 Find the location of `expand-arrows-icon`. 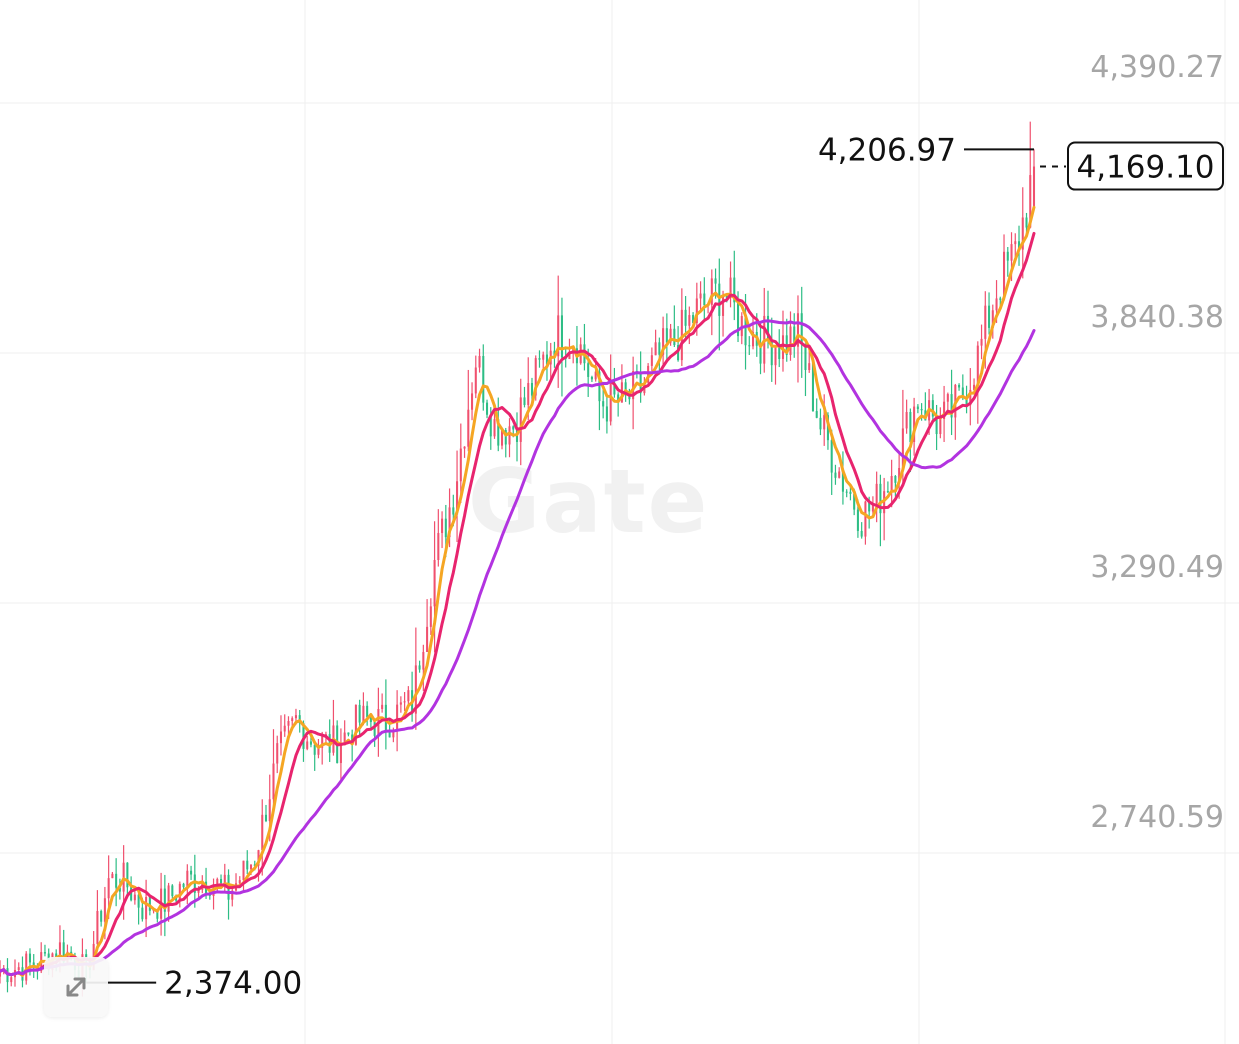

expand-arrows-icon is located at coordinates (76, 987).